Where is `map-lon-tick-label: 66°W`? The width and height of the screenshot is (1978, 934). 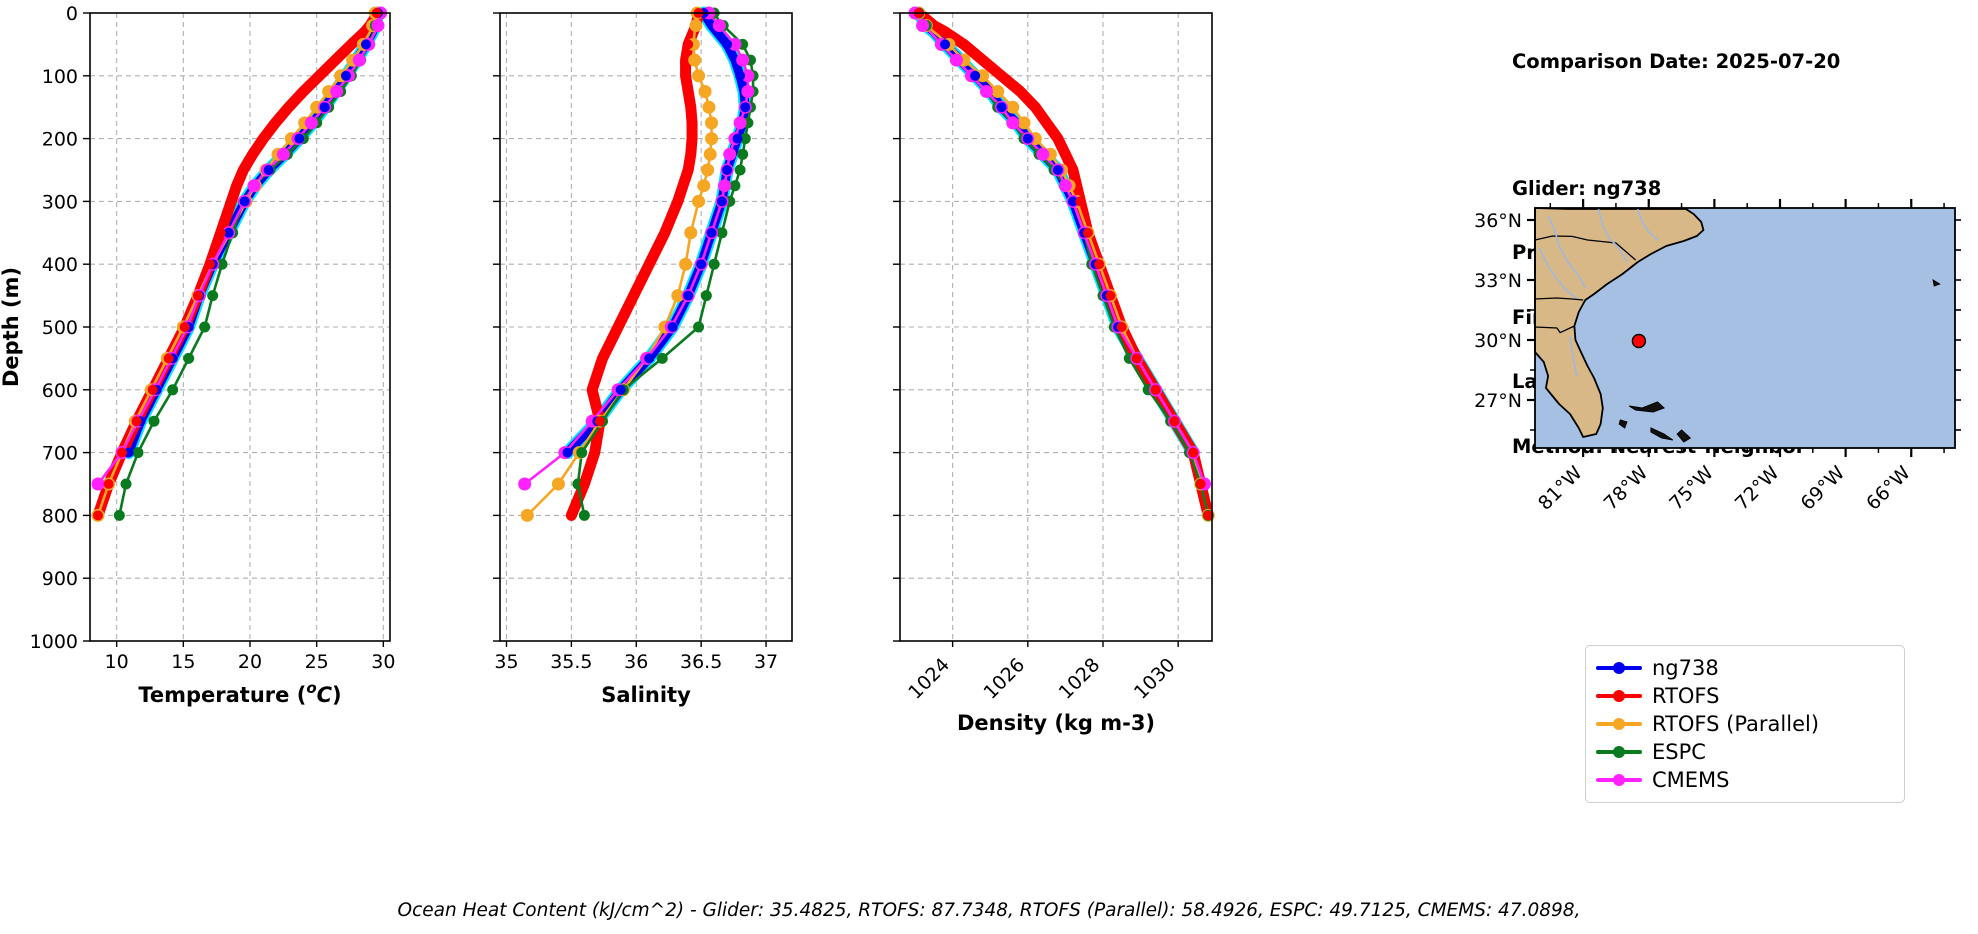
map-lon-tick-label: 66°W is located at coordinates (1888, 488).